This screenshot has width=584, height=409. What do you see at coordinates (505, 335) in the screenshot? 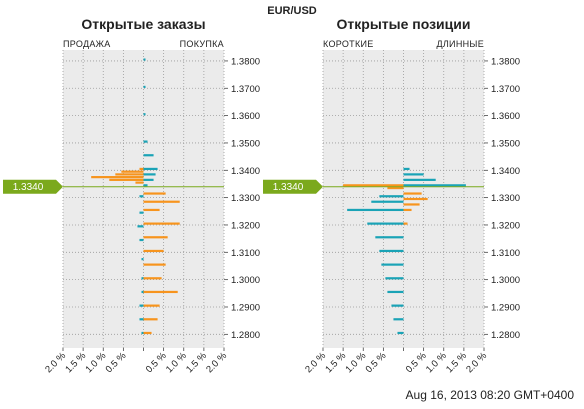
I see `panel-2-ytick-0: 1.2800` at bounding box center [505, 335].